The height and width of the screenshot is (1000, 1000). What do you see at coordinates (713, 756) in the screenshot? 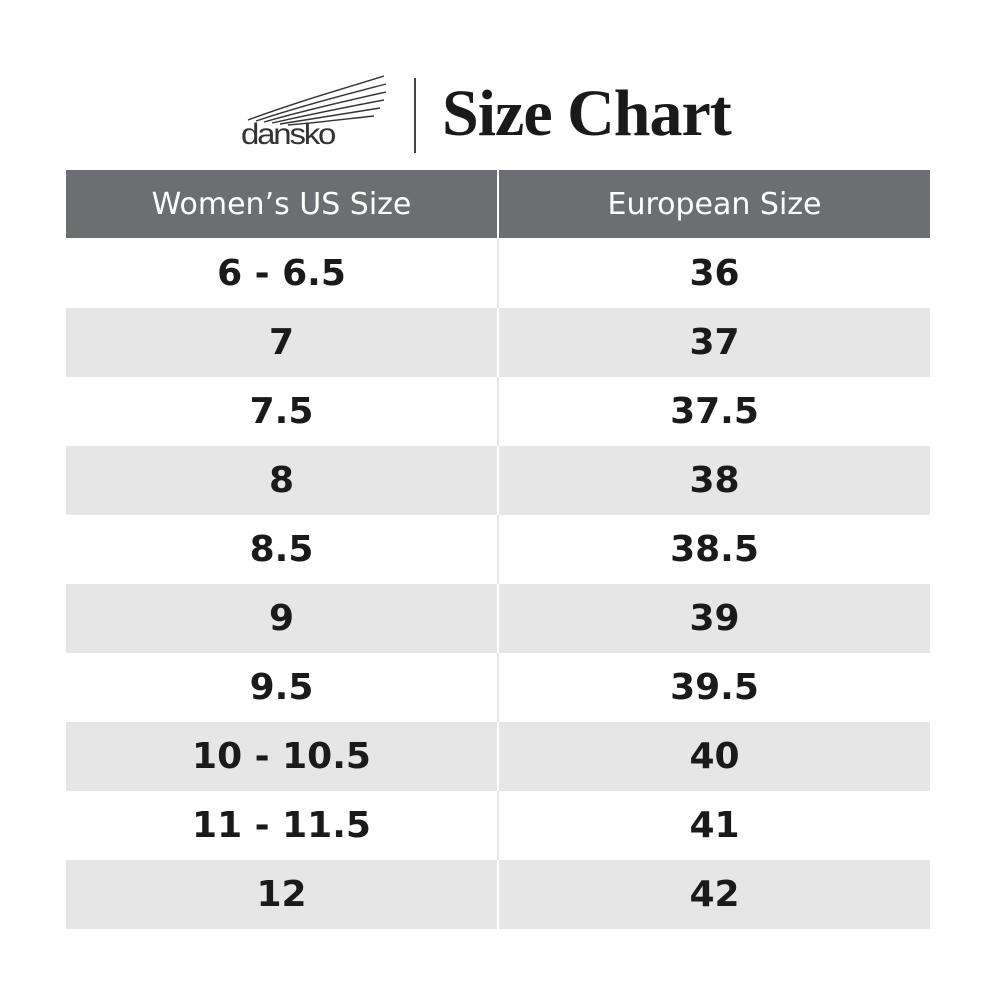
I see `table-cell: 40` at bounding box center [713, 756].